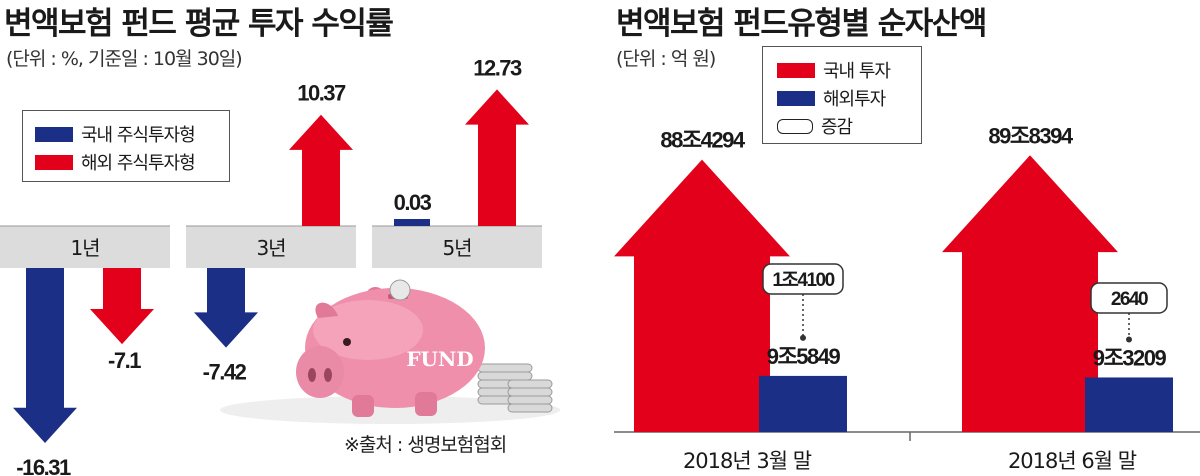  I want to click on period-label: 3년, so click(270, 248).